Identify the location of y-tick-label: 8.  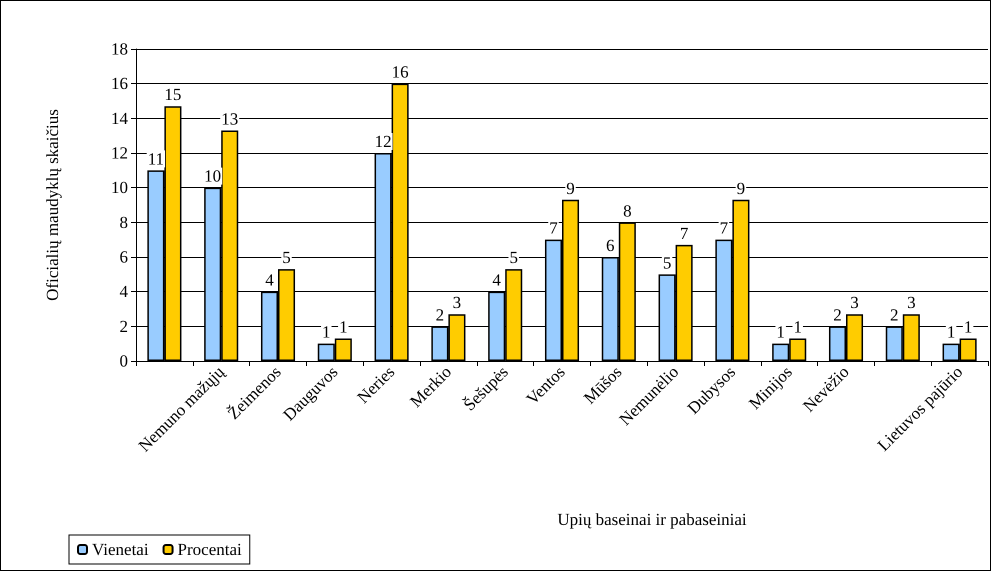
(124, 222).